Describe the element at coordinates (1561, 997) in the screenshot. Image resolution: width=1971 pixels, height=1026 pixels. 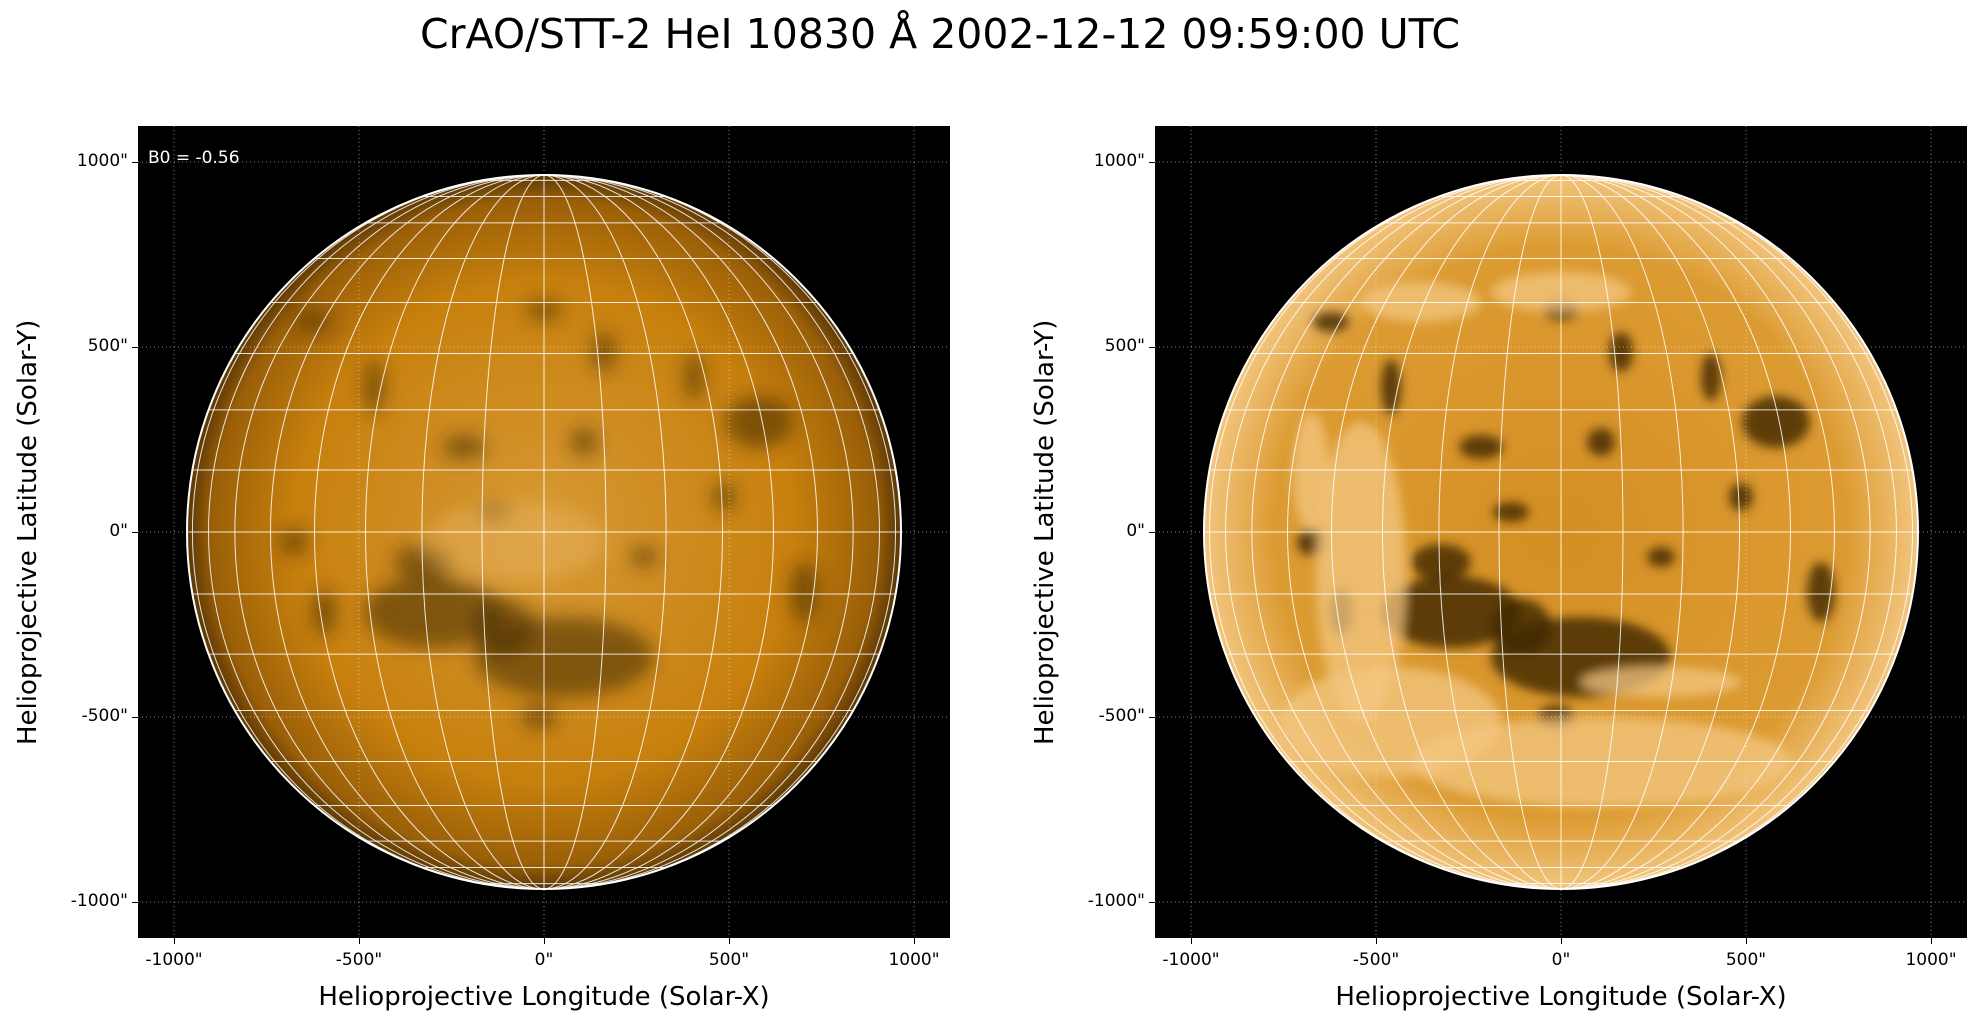
I see `x-axis-label-right: Helioprojective Longitude (Solar-X)` at that location.